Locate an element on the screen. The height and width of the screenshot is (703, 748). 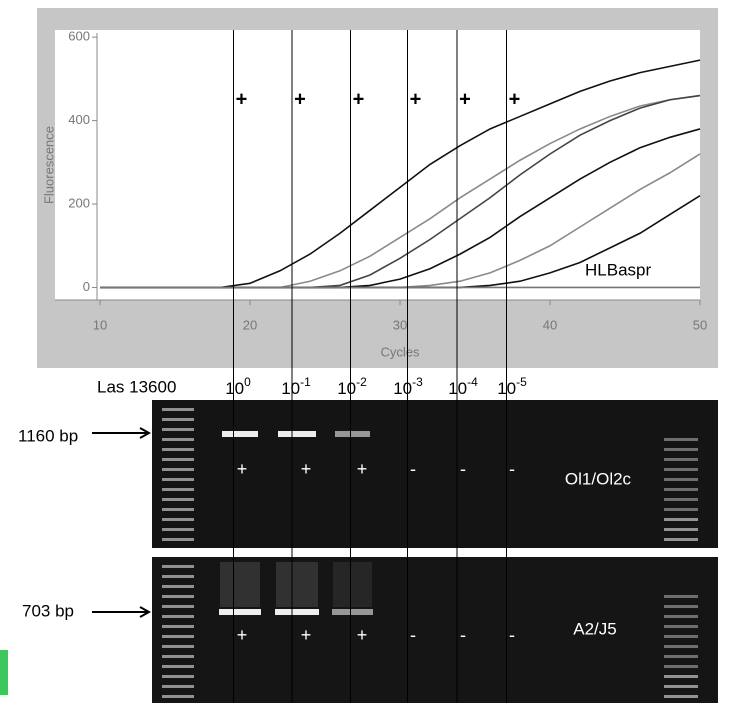
dilution-label: 100 is located at coordinates (238, 386).